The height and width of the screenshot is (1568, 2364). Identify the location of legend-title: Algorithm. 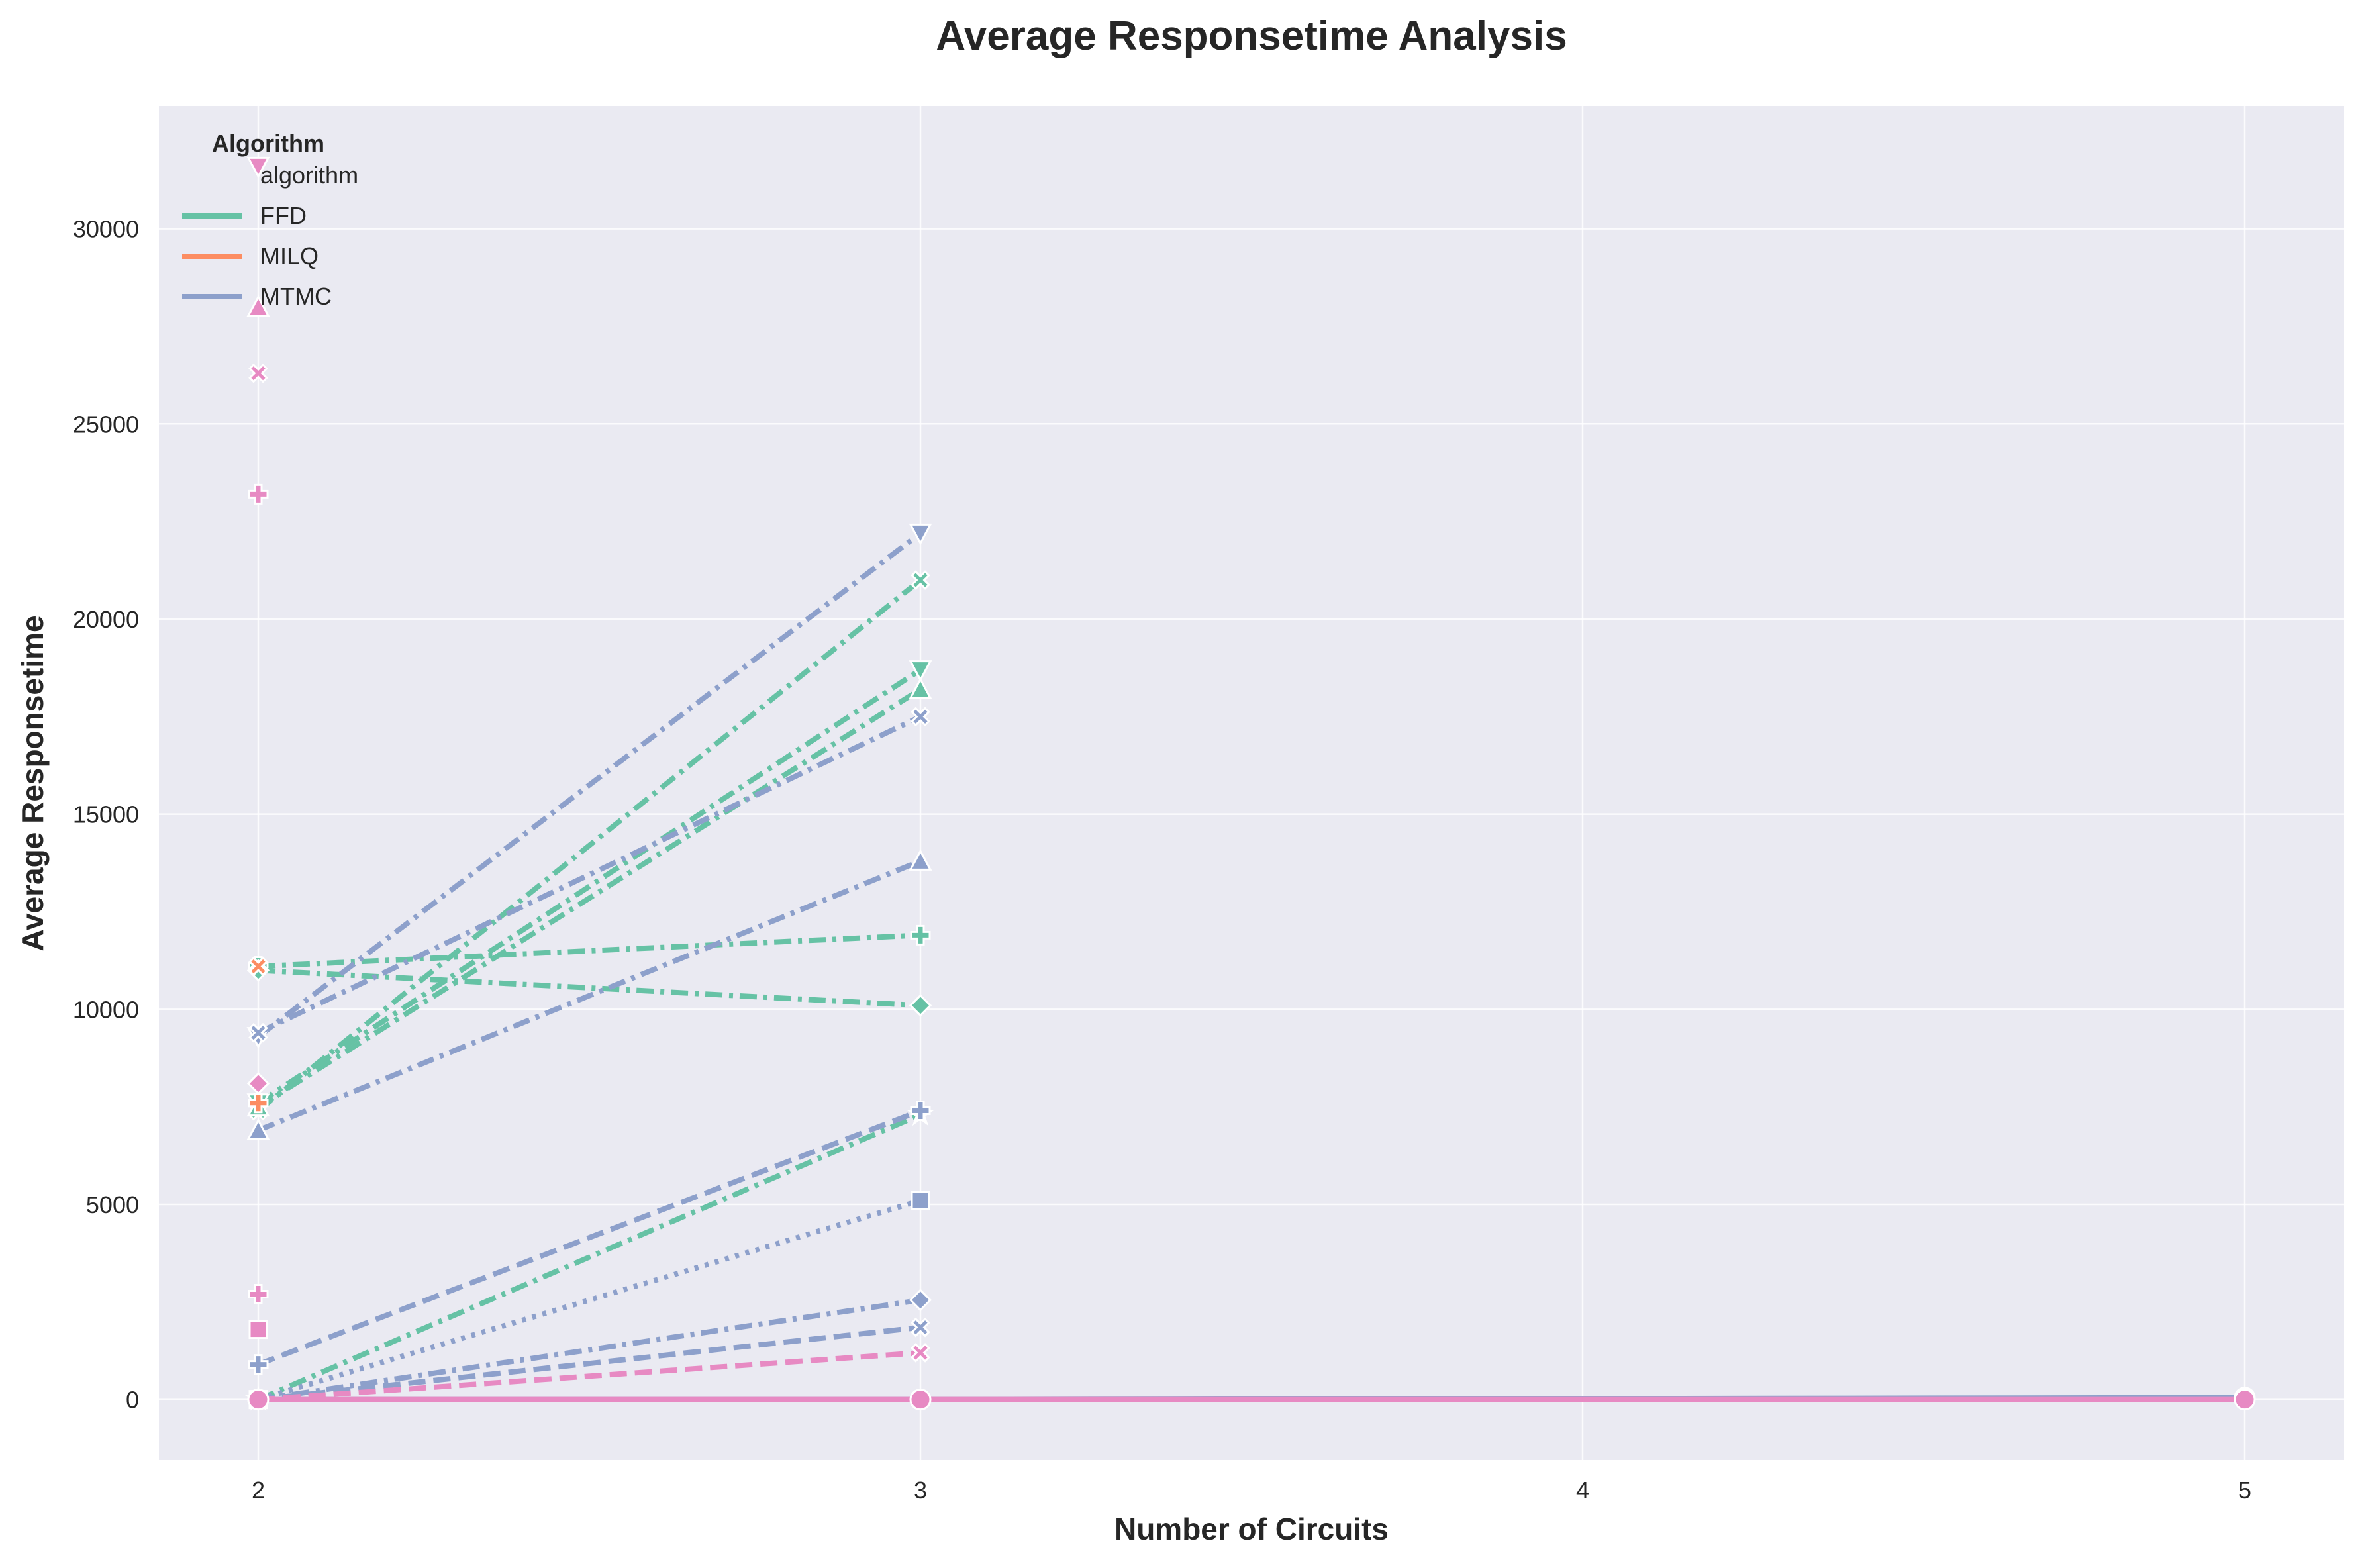
(268, 143).